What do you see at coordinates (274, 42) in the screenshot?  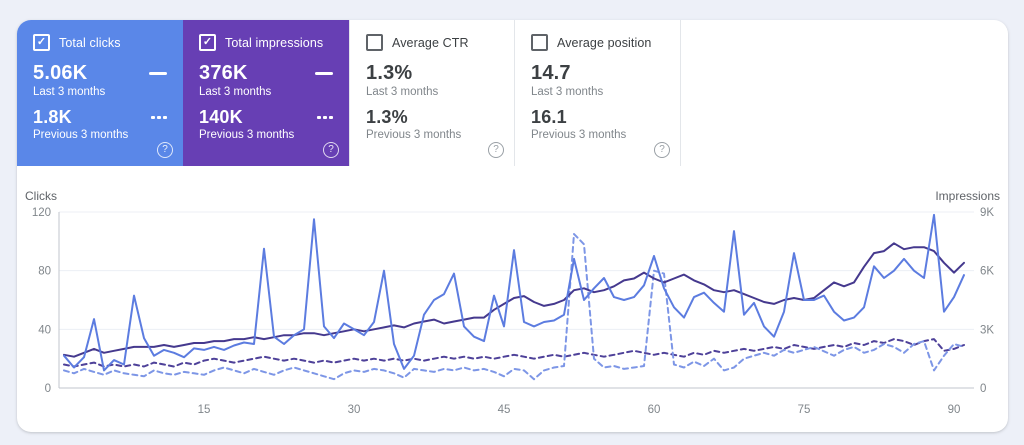 I see `card-label: Total impressions` at bounding box center [274, 42].